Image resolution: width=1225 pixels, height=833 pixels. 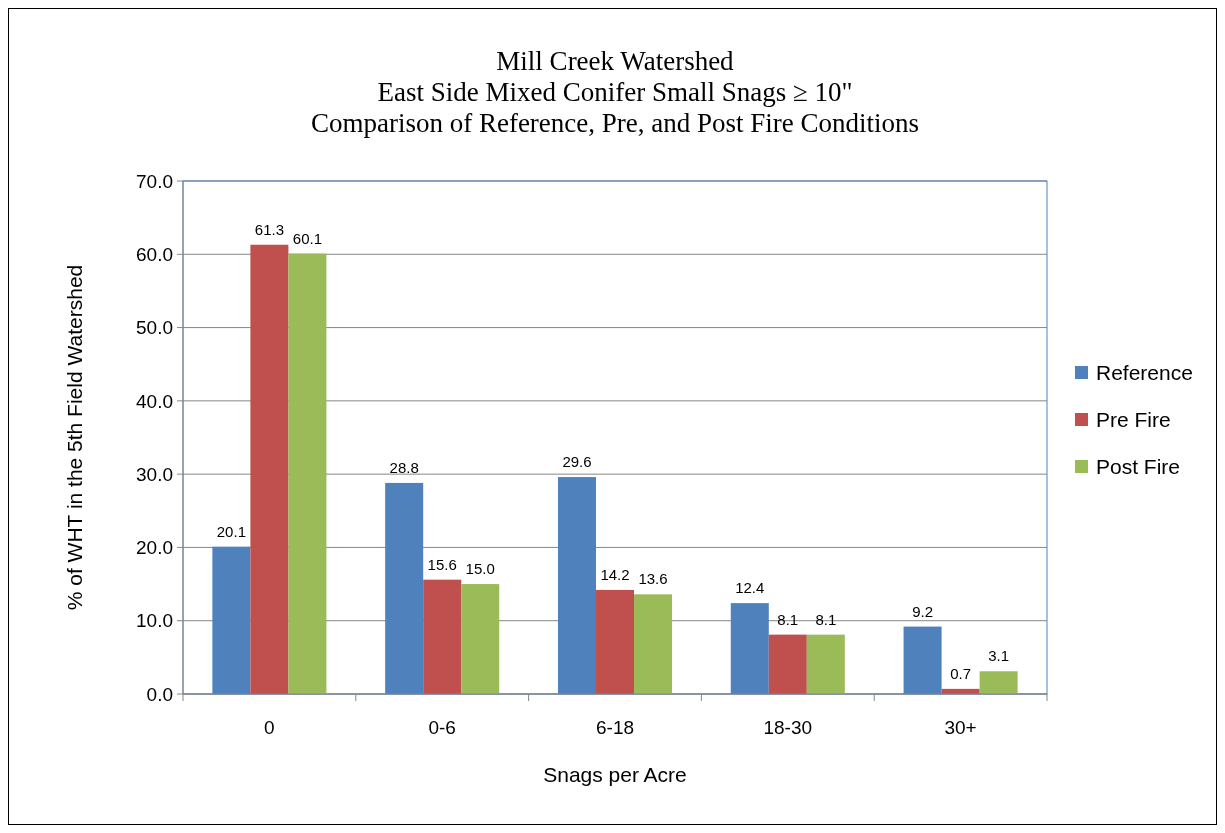 What do you see at coordinates (653, 579) in the screenshot?
I see `data-label: 13.6` at bounding box center [653, 579].